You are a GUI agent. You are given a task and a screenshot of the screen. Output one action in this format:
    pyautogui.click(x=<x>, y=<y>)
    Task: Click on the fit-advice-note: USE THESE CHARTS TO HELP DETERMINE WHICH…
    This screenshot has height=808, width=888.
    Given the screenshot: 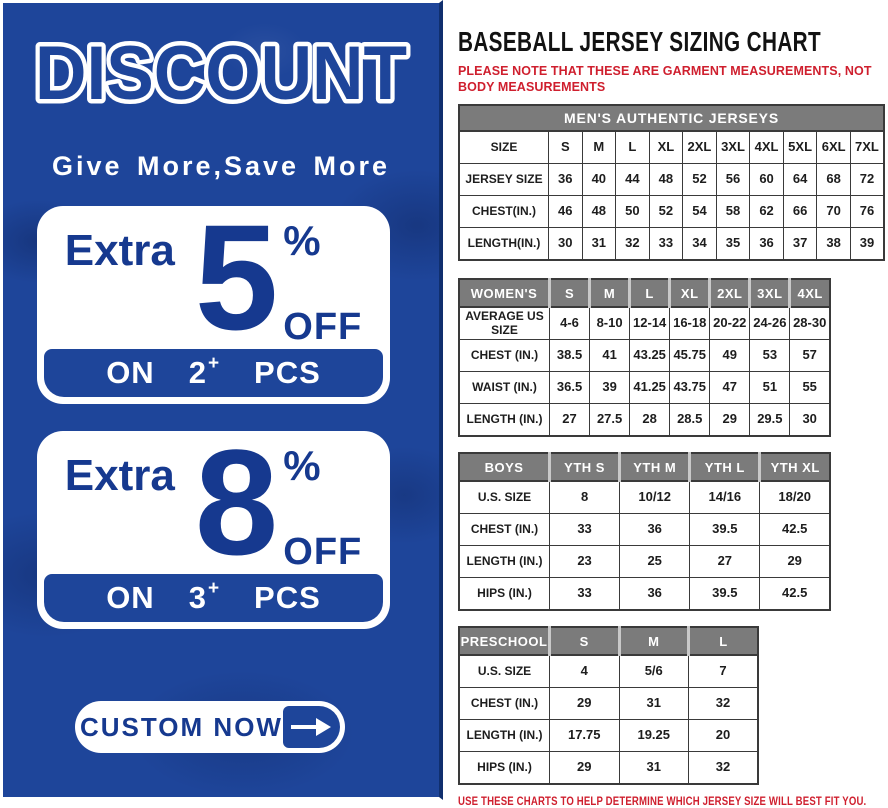 What is the action you would take?
    pyautogui.click(x=662, y=801)
    